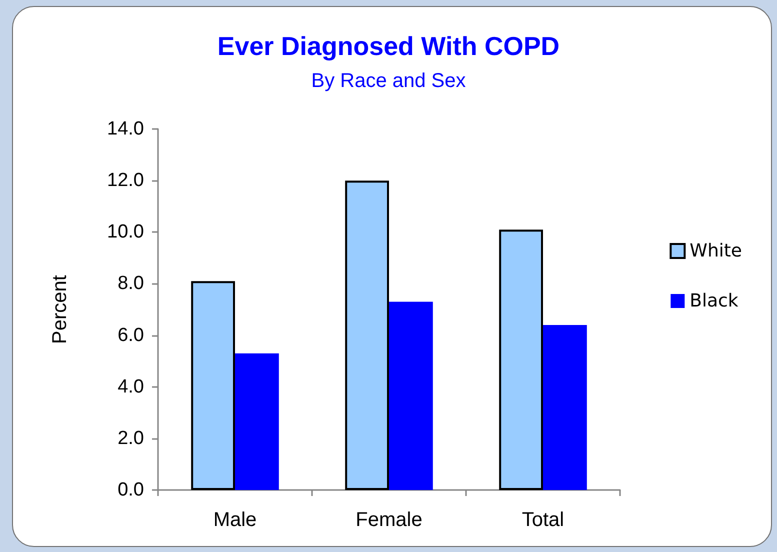  I want to click on x-tick-label: Total, so click(543, 520).